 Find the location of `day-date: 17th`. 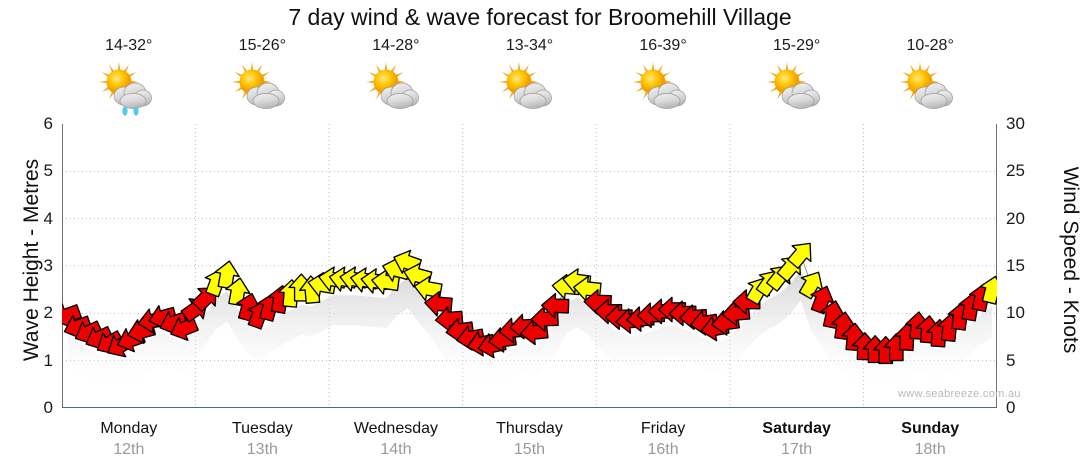

day-date: 17th is located at coordinates (797, 449).